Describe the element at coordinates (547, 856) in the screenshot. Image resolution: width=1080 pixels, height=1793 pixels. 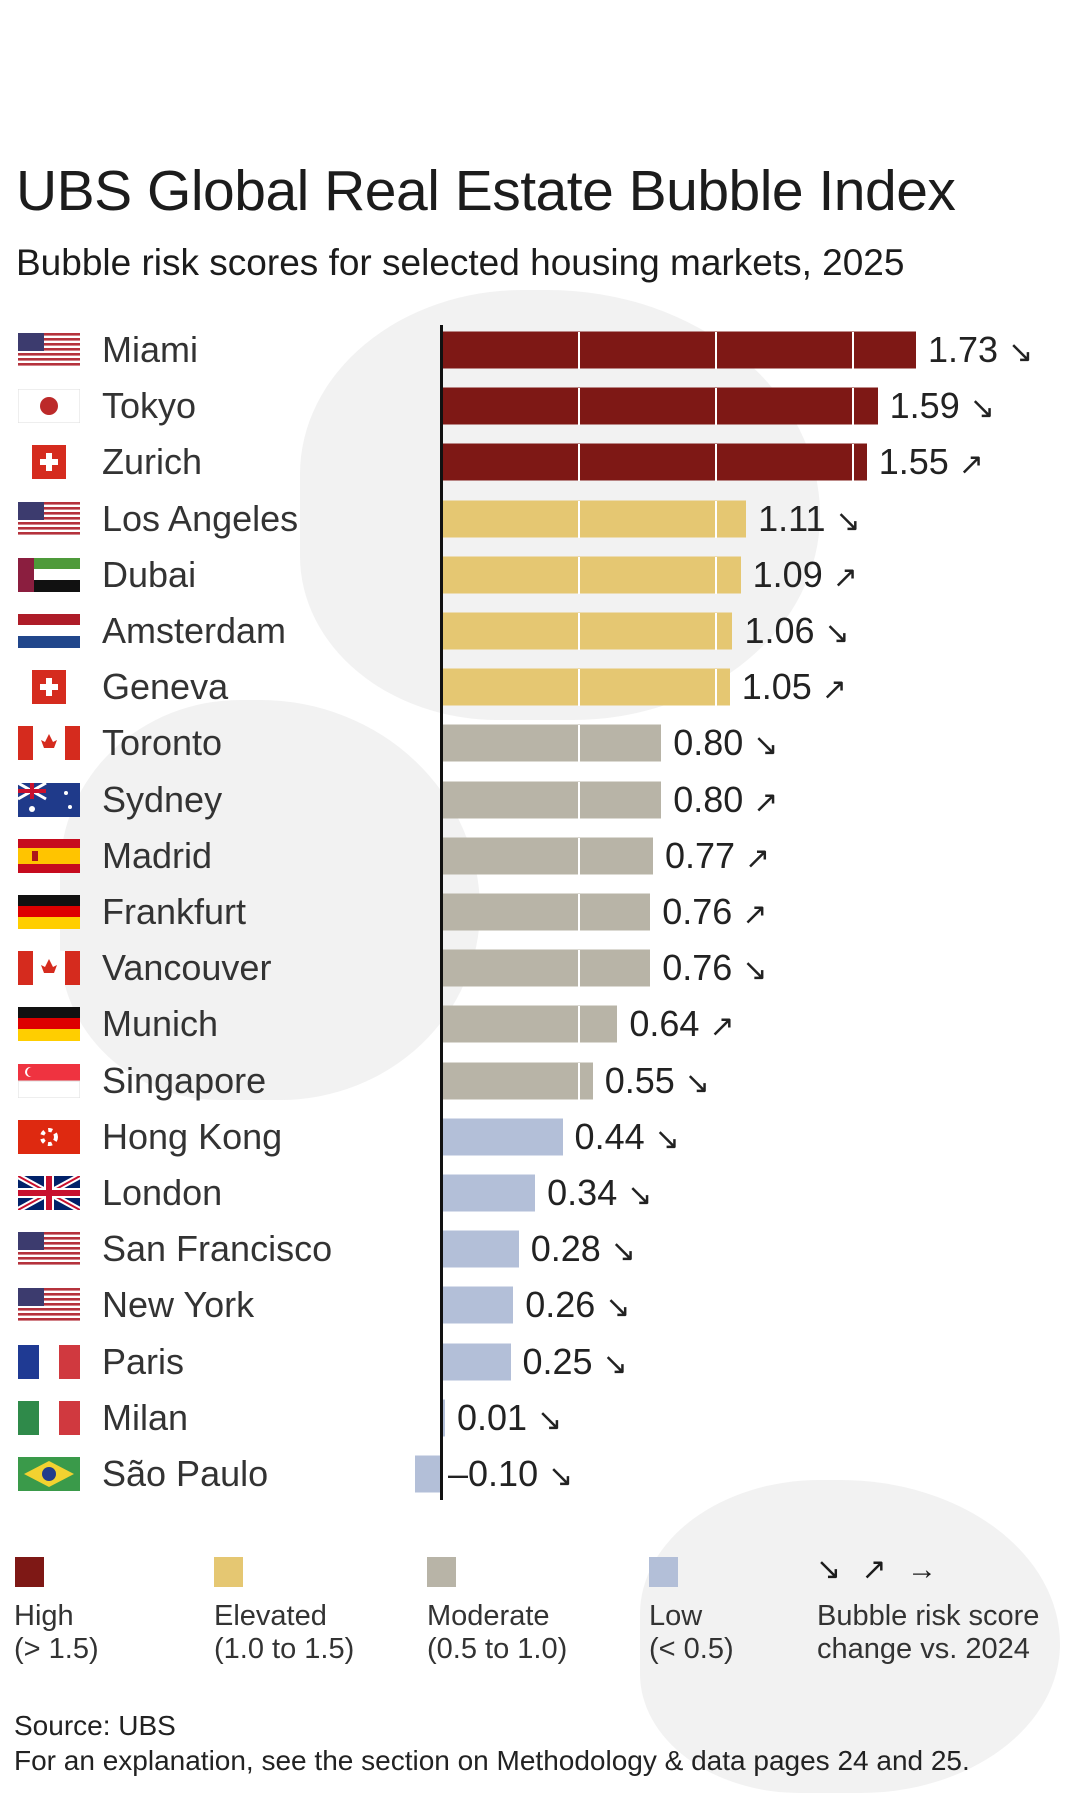
I see `bar-madrid` at that location.